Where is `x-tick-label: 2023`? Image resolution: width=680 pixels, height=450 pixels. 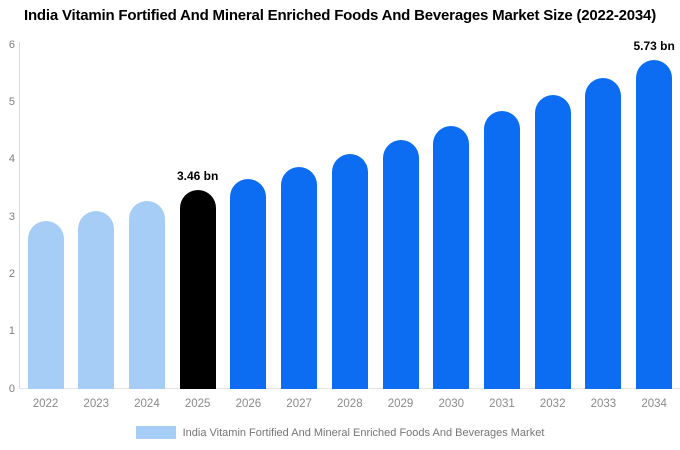 x-tick-label: 2023 is located at coordinates (96, 404).